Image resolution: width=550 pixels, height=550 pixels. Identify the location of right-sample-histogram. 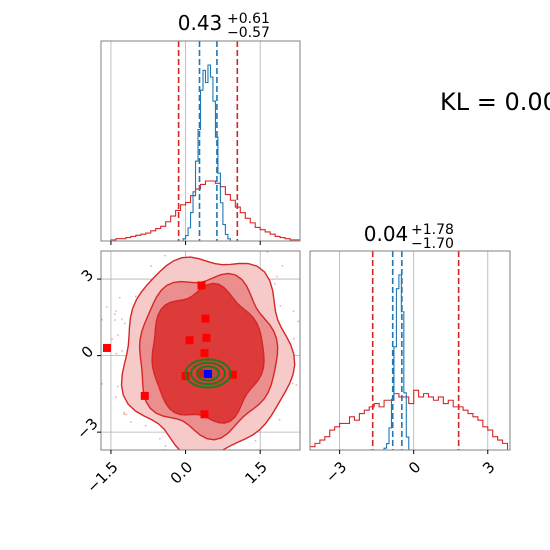
(396, 362).